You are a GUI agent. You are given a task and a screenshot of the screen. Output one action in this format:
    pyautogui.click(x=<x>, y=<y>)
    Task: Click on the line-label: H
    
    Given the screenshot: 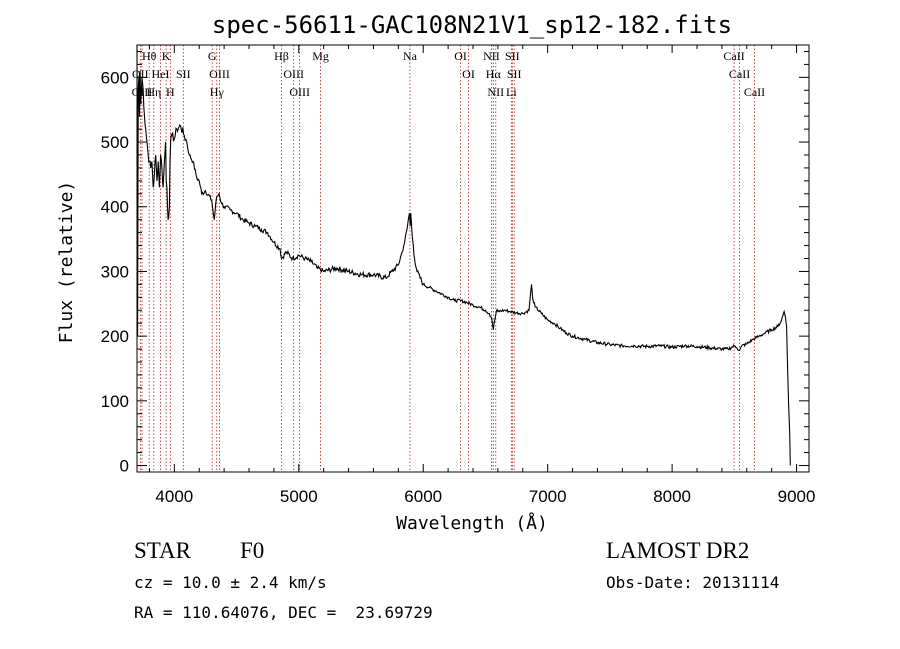 What is the action you would take?
    pyautogui.click(x=170, y=92)
    